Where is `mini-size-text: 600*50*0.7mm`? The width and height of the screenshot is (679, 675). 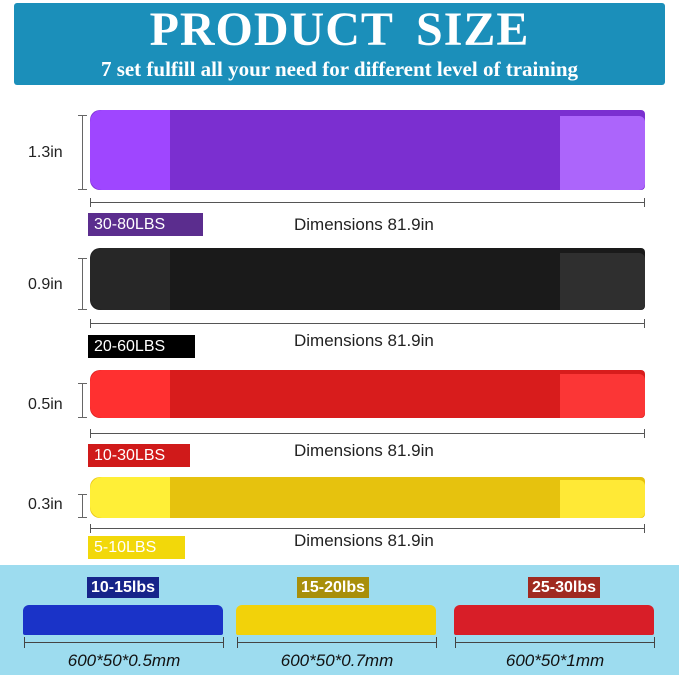
mini-size-text: 600*50*0.7mm is located at coordinates (337, 660).